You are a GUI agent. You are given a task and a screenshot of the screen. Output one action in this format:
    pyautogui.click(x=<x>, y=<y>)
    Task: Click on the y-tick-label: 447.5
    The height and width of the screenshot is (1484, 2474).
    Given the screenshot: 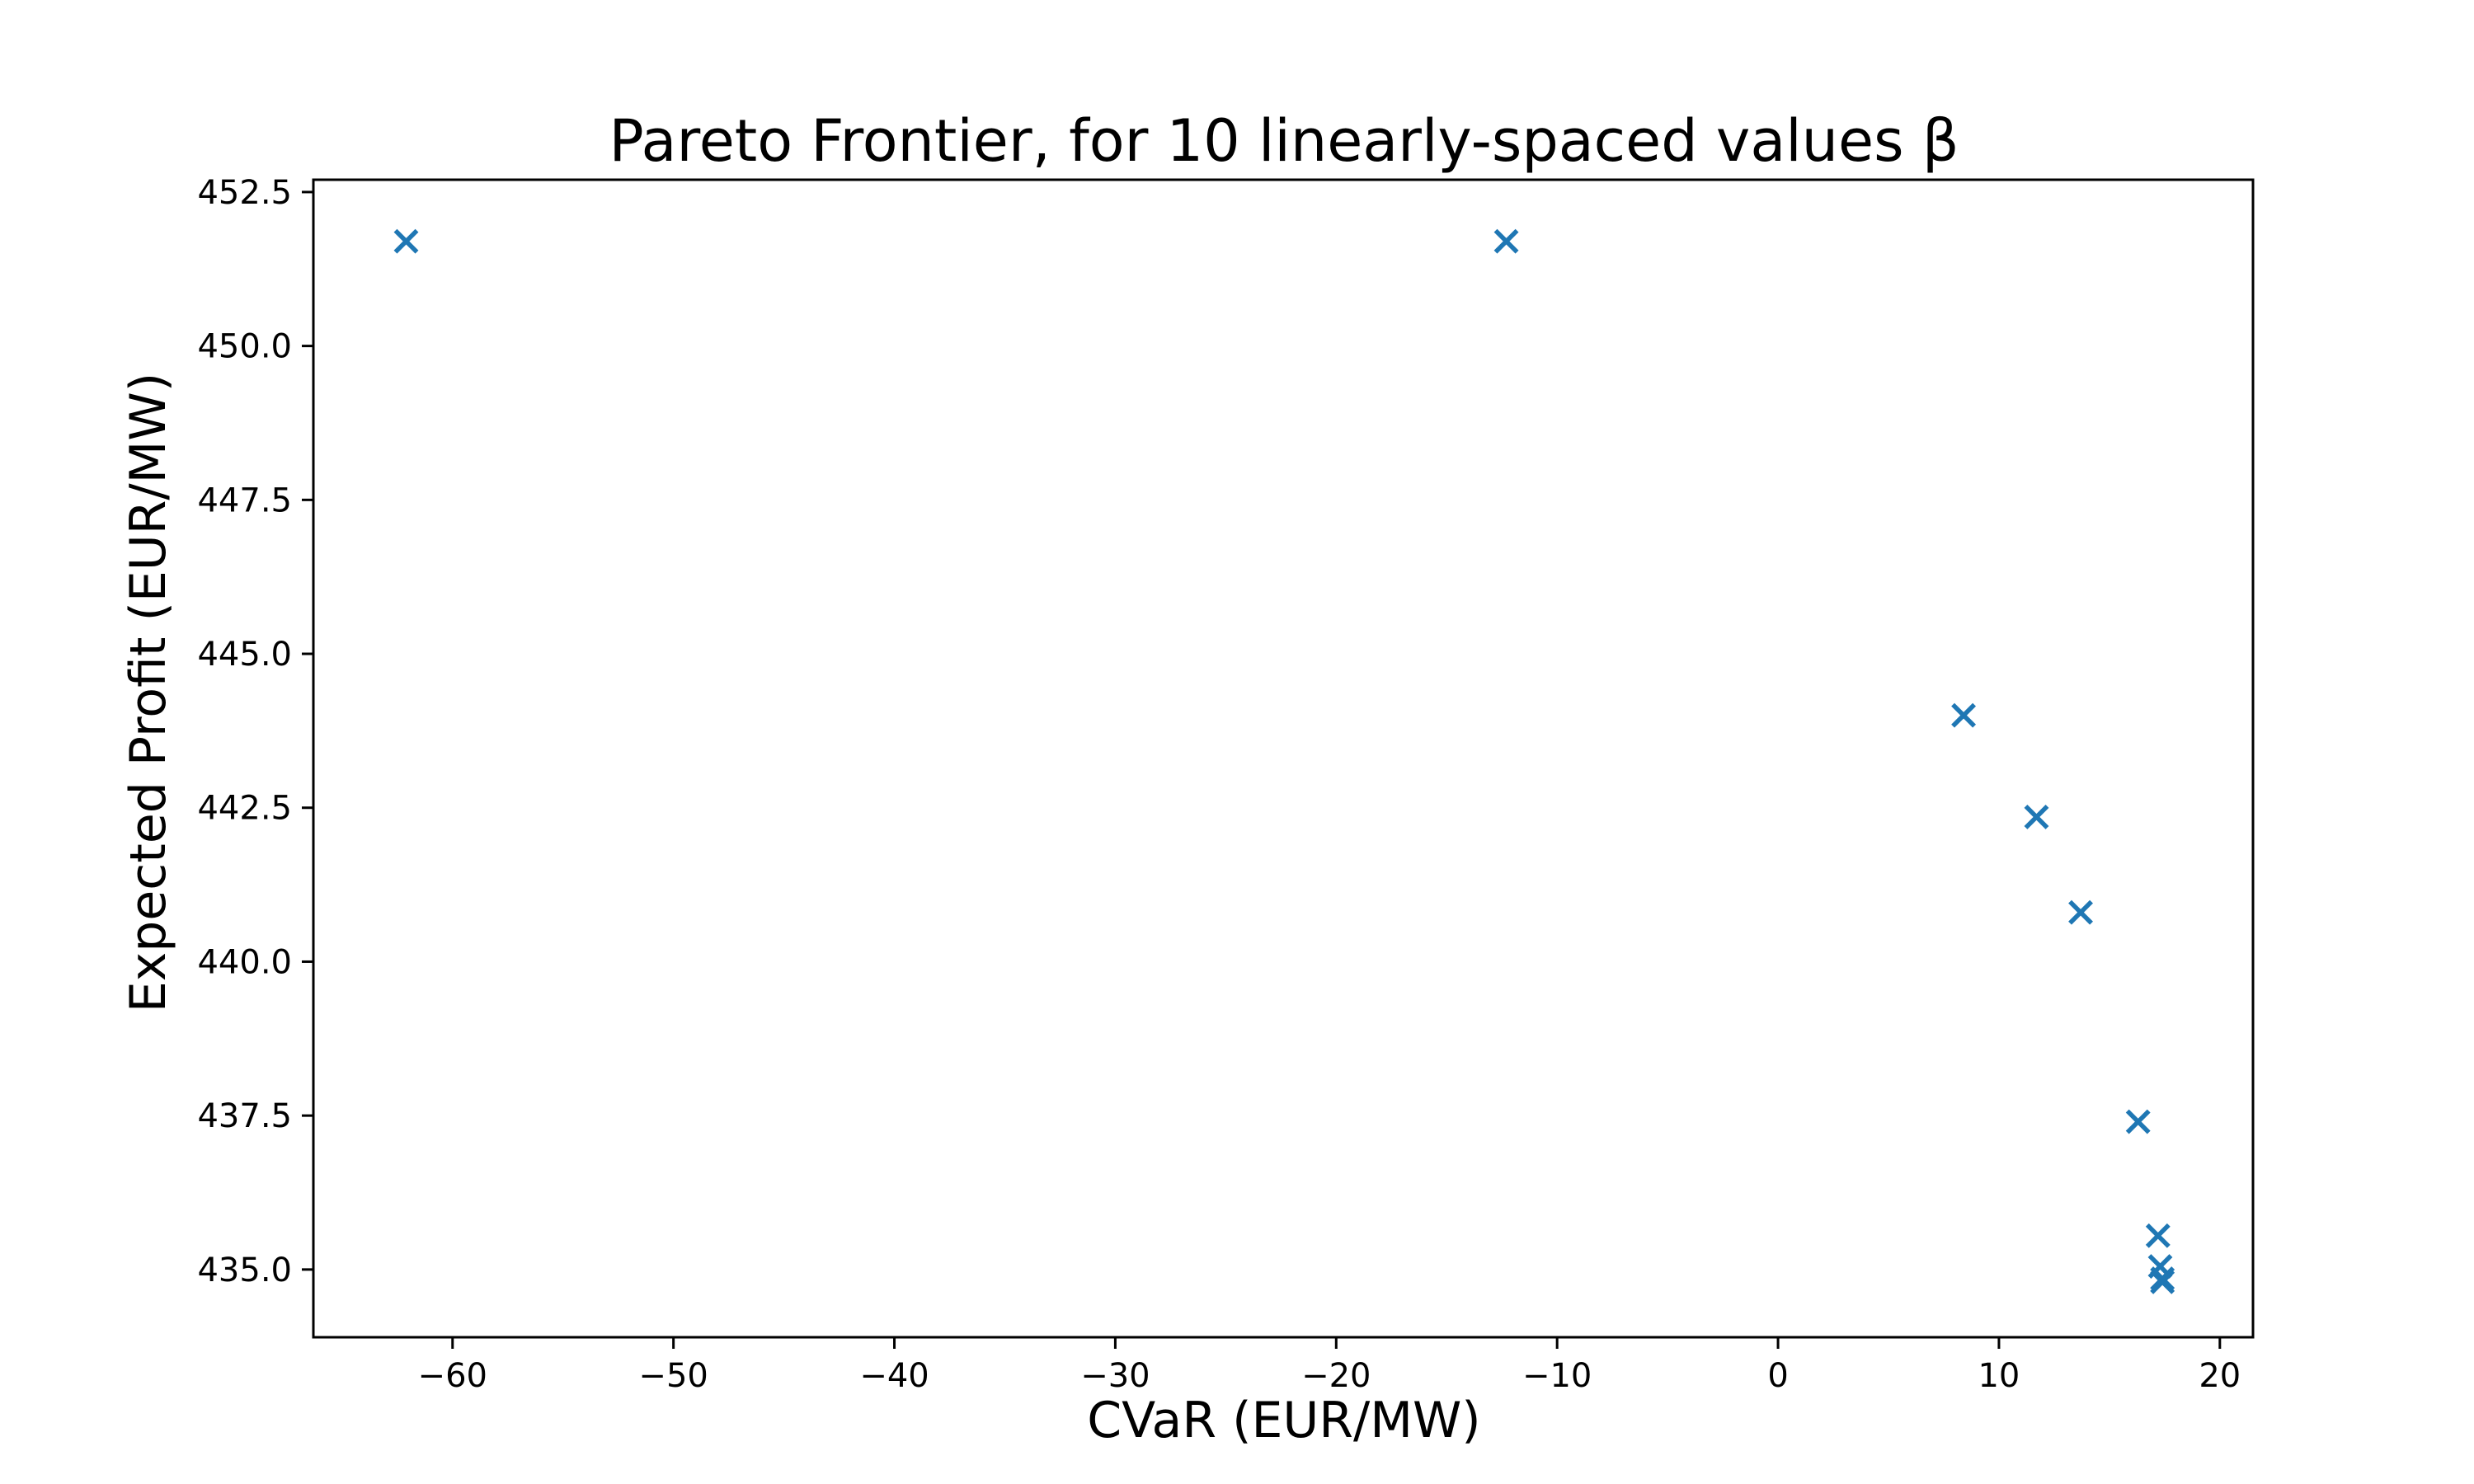 What is the action you would take?
    pyautogui.click(x=244, y=500)
    